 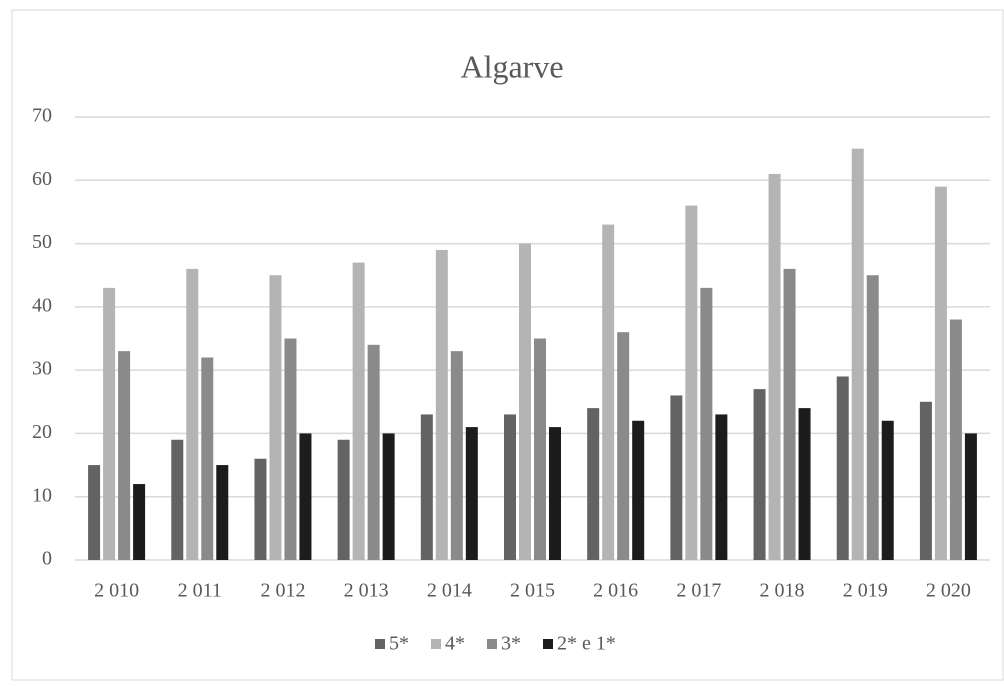 What do you see at coordinates (511, 66) in the screenshot?
I see `chart-title: Algarve` at bounding box center [511, 66].